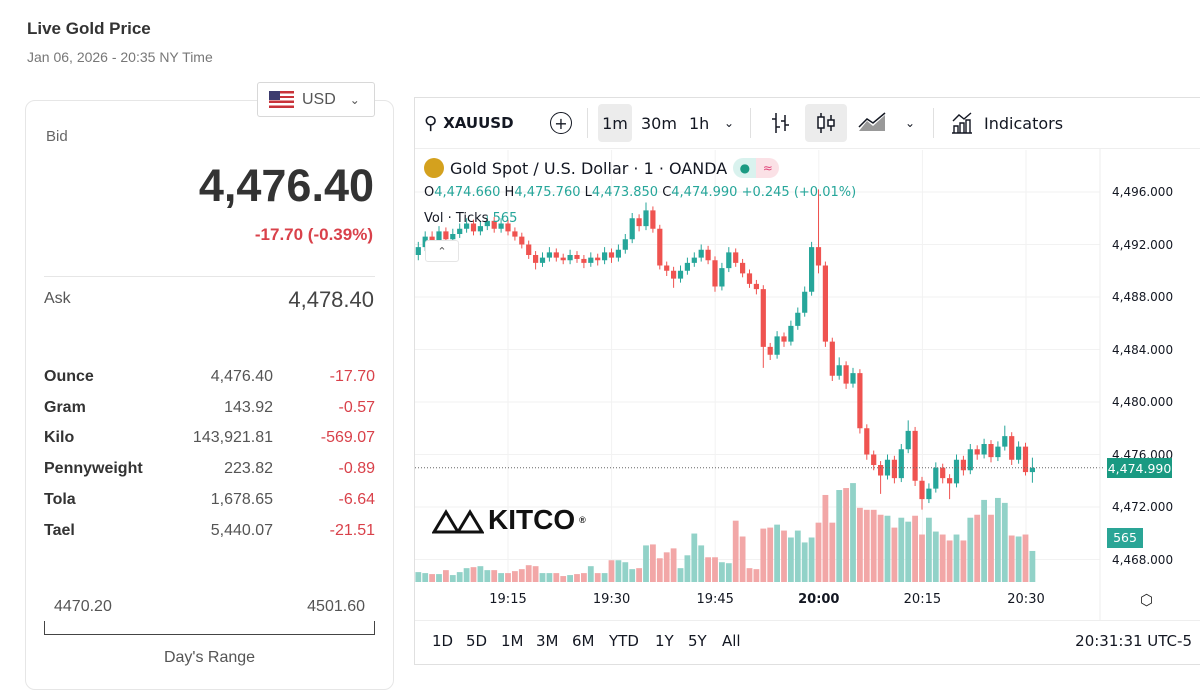  What do you see at coordinates (209, 440) in the screenshot?
I see `unit-row-kilo: Kilo 143,921.81 -569.07` at bounding box center [209, 440].